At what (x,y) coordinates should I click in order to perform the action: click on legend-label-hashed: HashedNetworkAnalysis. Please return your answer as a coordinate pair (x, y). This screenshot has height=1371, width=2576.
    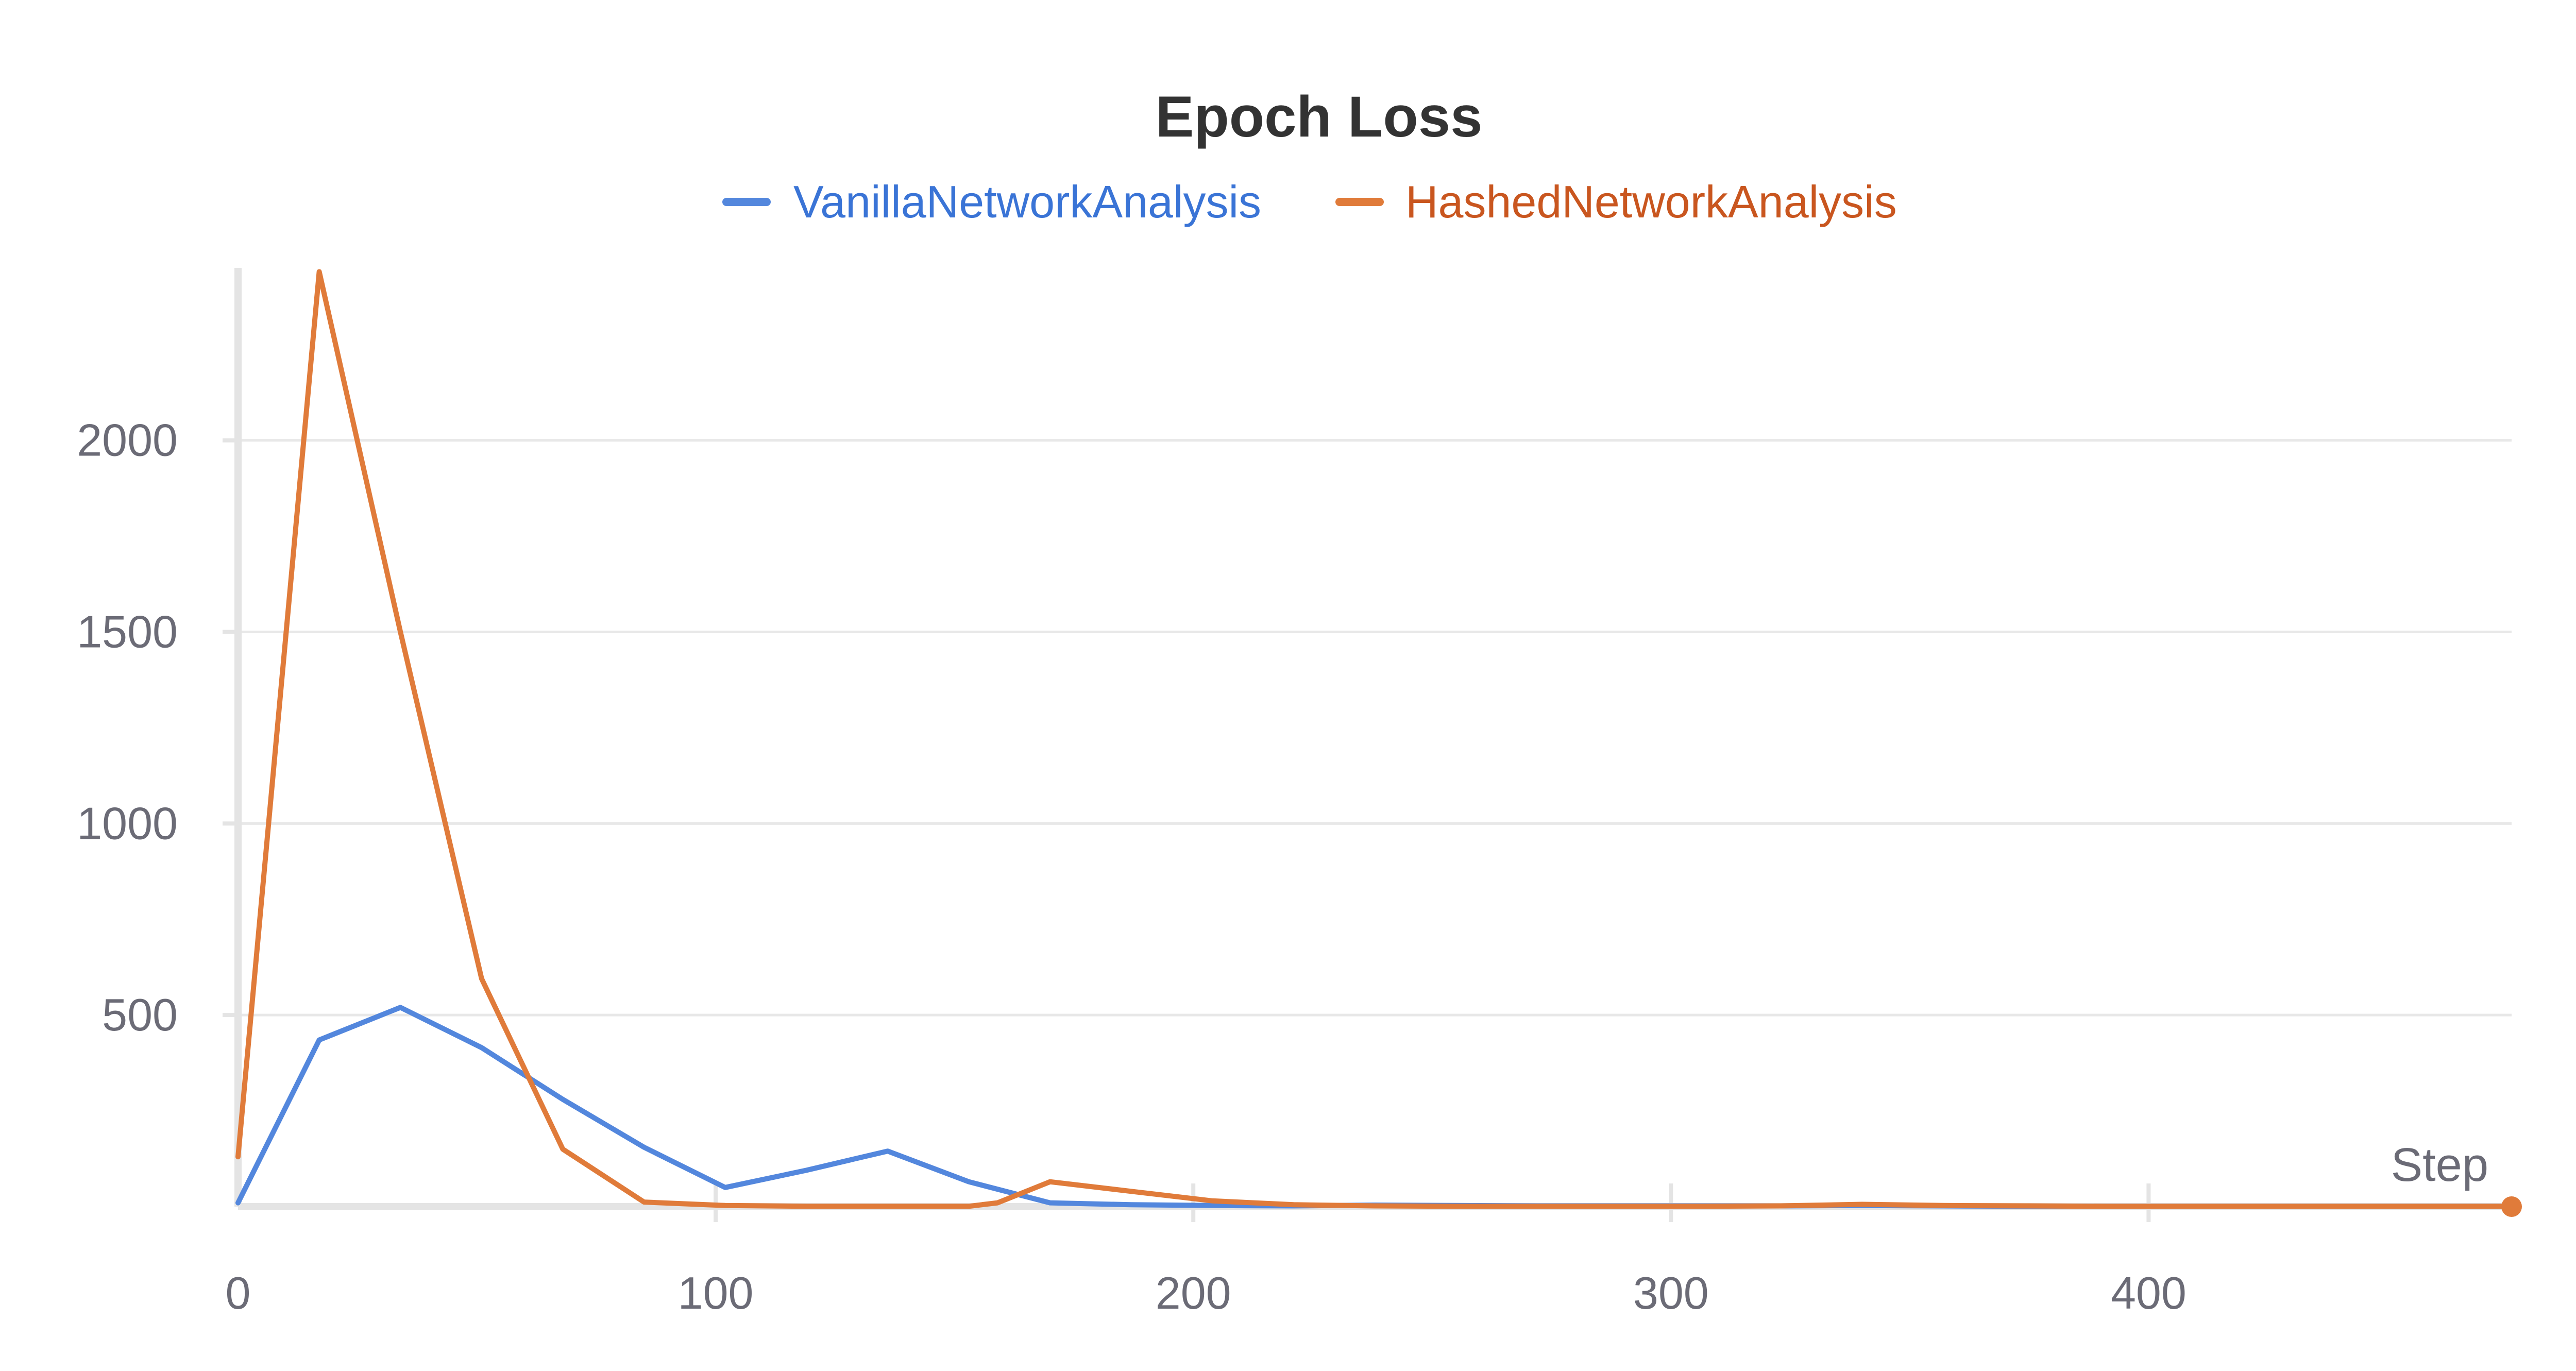
    Looking at the image, I should click on (1651, 202).